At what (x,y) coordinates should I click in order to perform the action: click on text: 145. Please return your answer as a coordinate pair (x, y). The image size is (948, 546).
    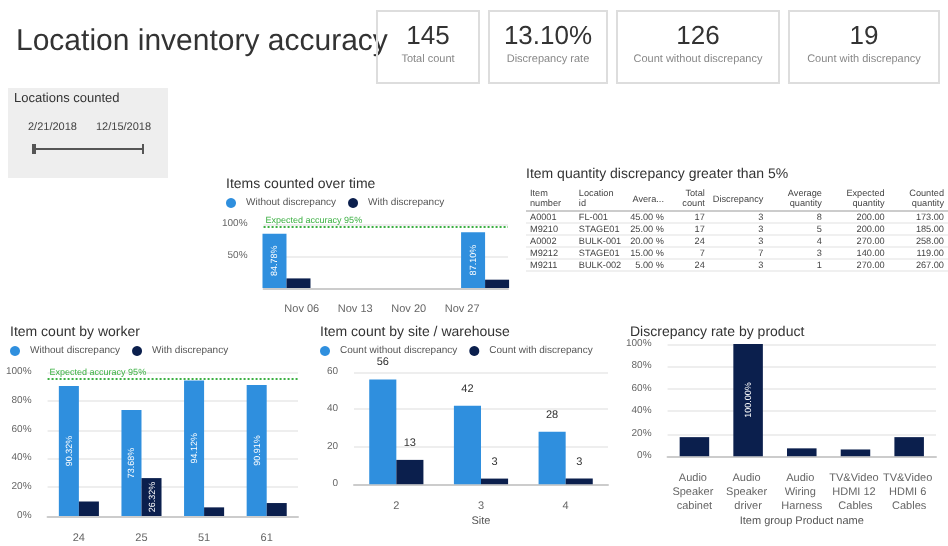
    Looking at the image, I should click on (428, 35).